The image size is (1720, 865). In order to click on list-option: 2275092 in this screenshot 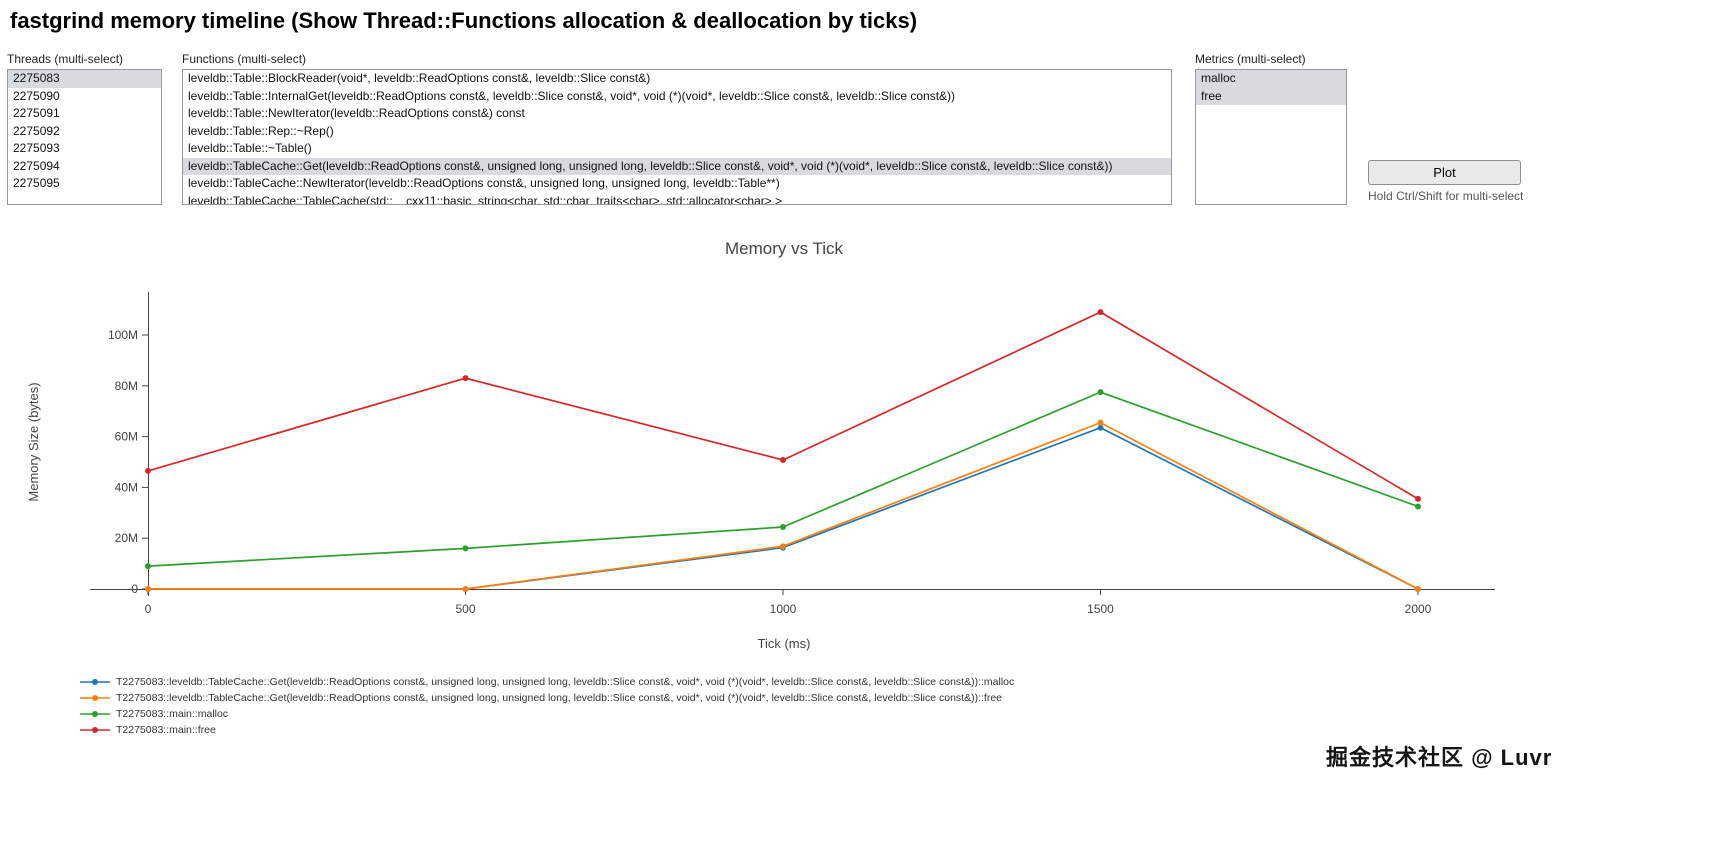, I will do `click(36, 130)`.